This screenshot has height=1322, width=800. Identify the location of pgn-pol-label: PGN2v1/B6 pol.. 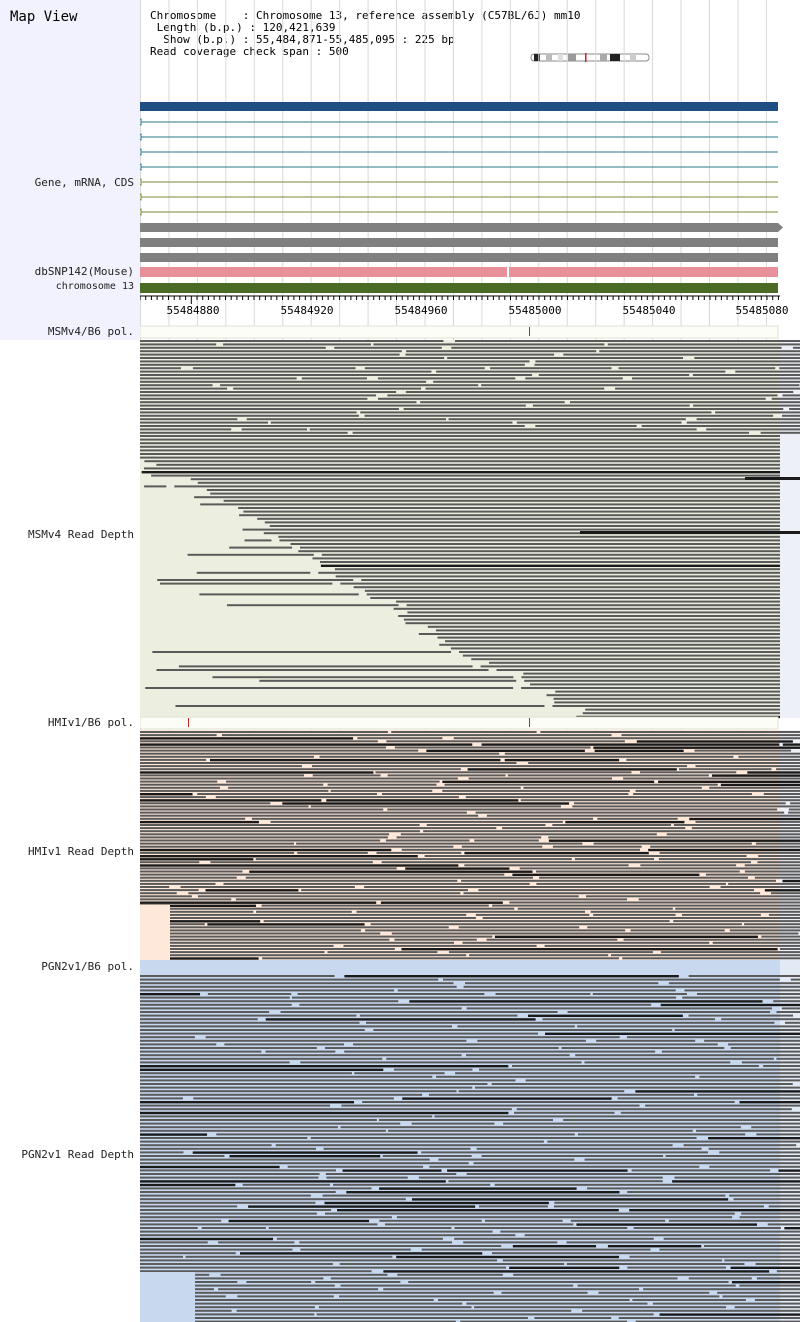
(87, 966).